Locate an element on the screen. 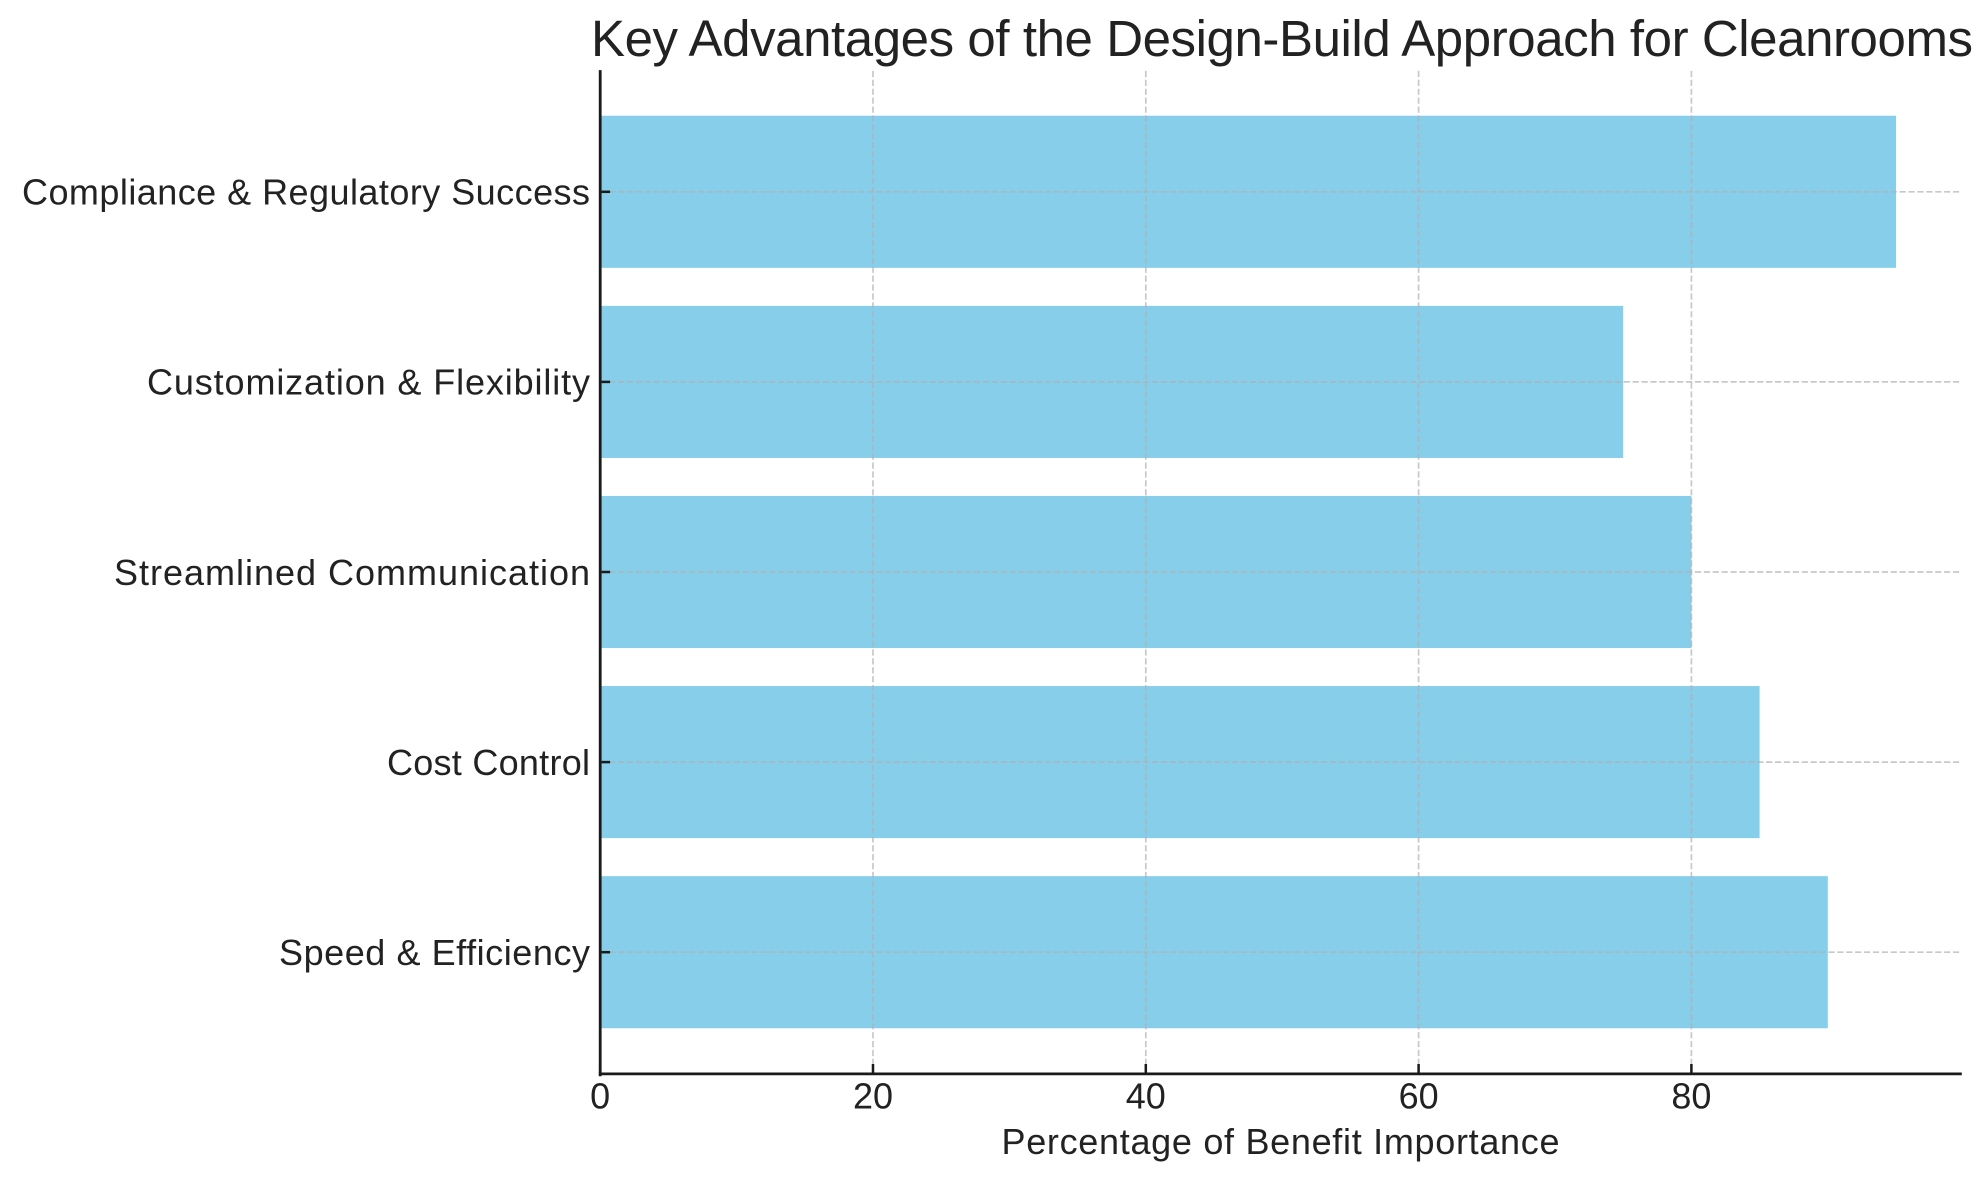 Image resolution: width=1987 pixels, height=1180 pixels. svg-text: 0 is located at coordinates (600, 1096).